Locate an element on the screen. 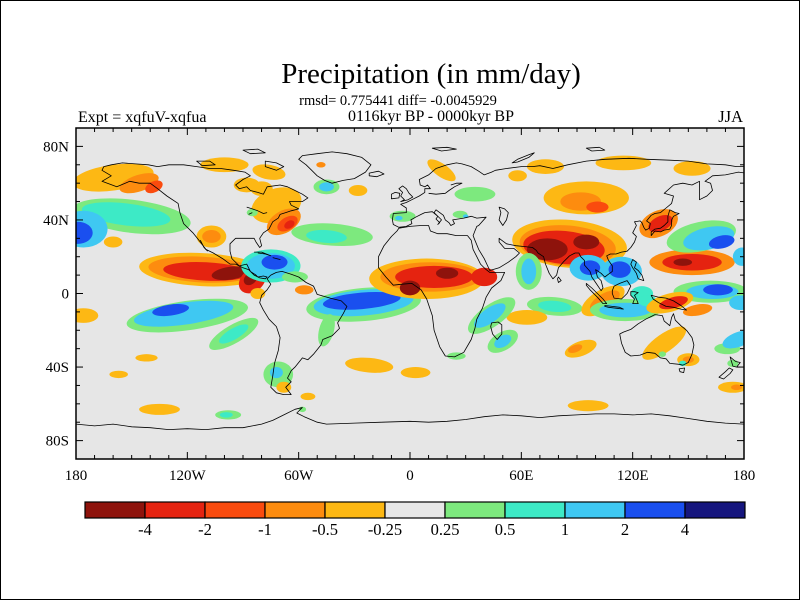  colorbar-label: -0.25 is located at coordinates (385, 529).